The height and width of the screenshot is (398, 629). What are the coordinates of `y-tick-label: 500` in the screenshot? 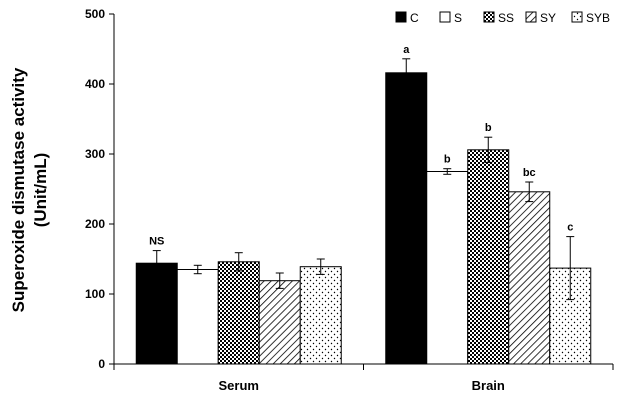 It's located at (95, 14).